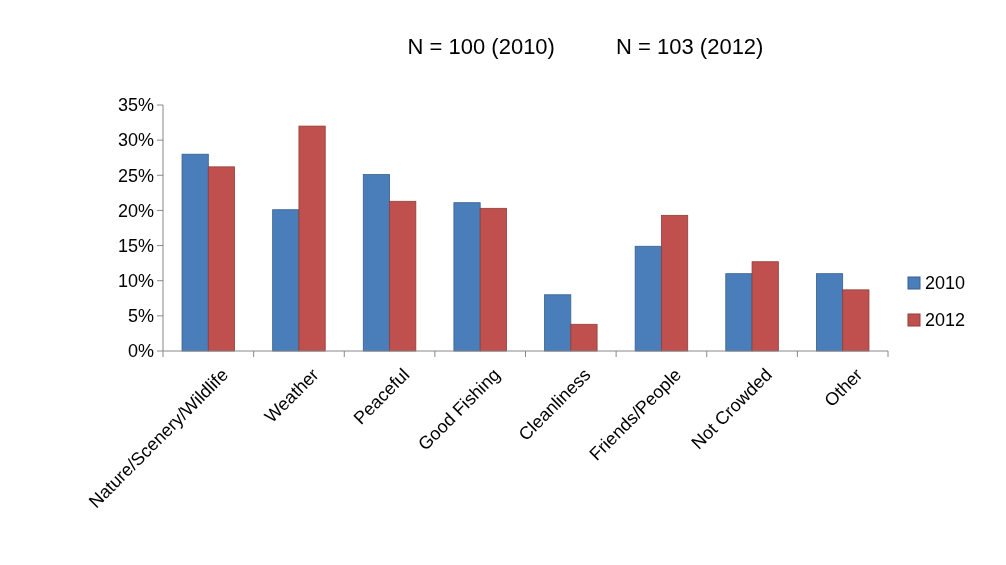 The height and width of the screenshot is (565, 1006). What do you see at coordinates (945, 283) in the screenshot?
I see `legend-label: 2010` at bounding box center [945, 283].